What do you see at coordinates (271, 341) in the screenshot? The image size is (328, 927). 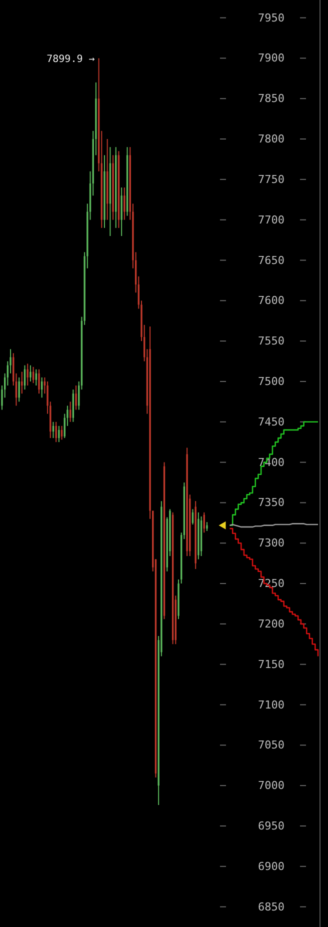 I see `y-tick-label: 7550` at bounding box center [271, 341].